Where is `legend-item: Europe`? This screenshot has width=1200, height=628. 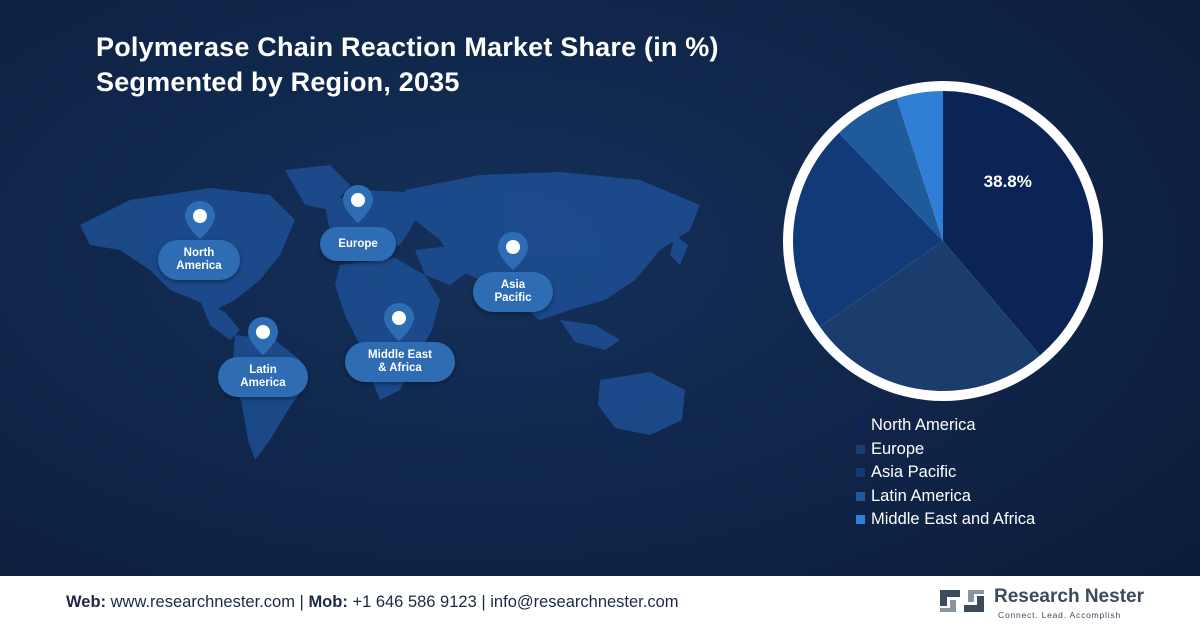 legend-item: Europe is located at coordinates (945, 450).